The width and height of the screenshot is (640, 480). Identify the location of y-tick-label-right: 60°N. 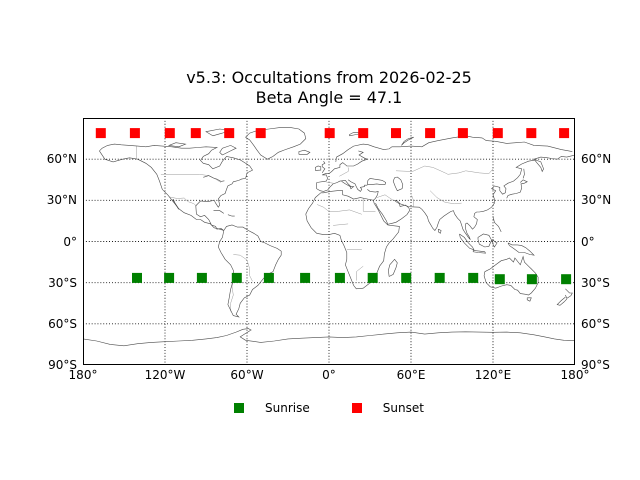
(596, 159).